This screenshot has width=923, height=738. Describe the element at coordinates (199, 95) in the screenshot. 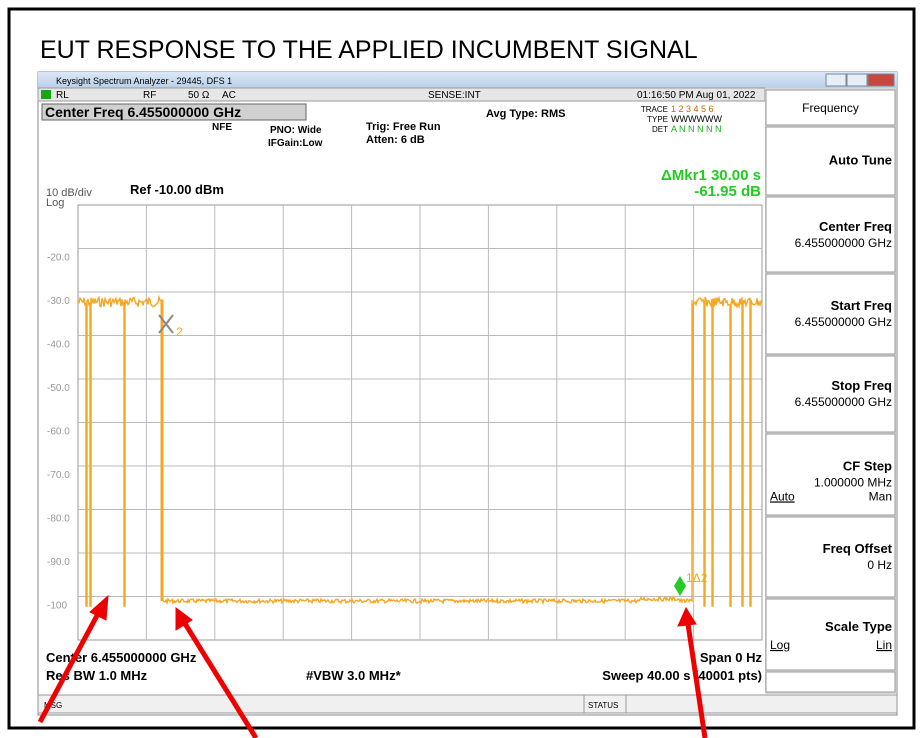

I see `impedance: 50 Ω` at that location.